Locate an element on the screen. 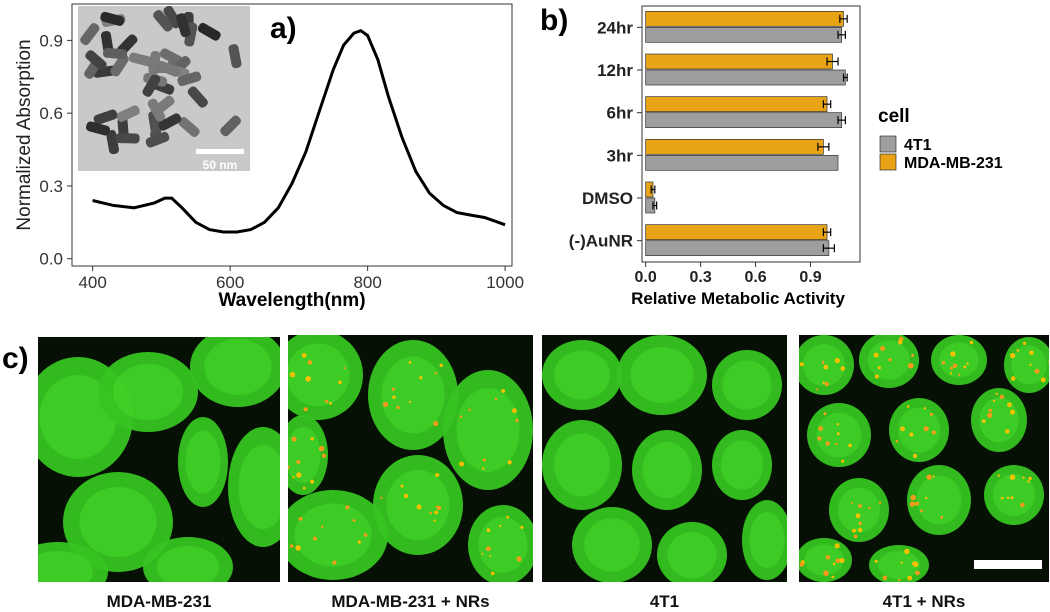 This screenshot has height=612, width=1050. category-label: DMSO is located at coordinates (607, 198).